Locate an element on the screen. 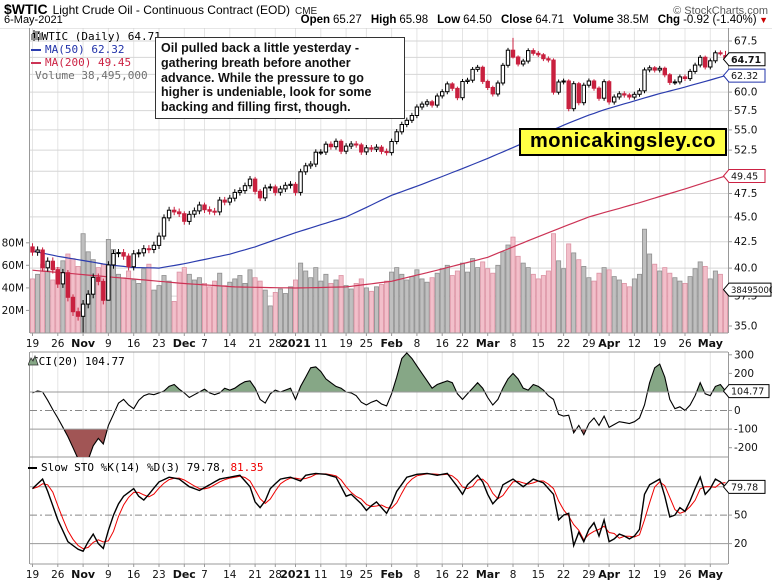 This screenshot has height=587, width=772. svg-text: 57.5 is located at coordinates (745, 111).